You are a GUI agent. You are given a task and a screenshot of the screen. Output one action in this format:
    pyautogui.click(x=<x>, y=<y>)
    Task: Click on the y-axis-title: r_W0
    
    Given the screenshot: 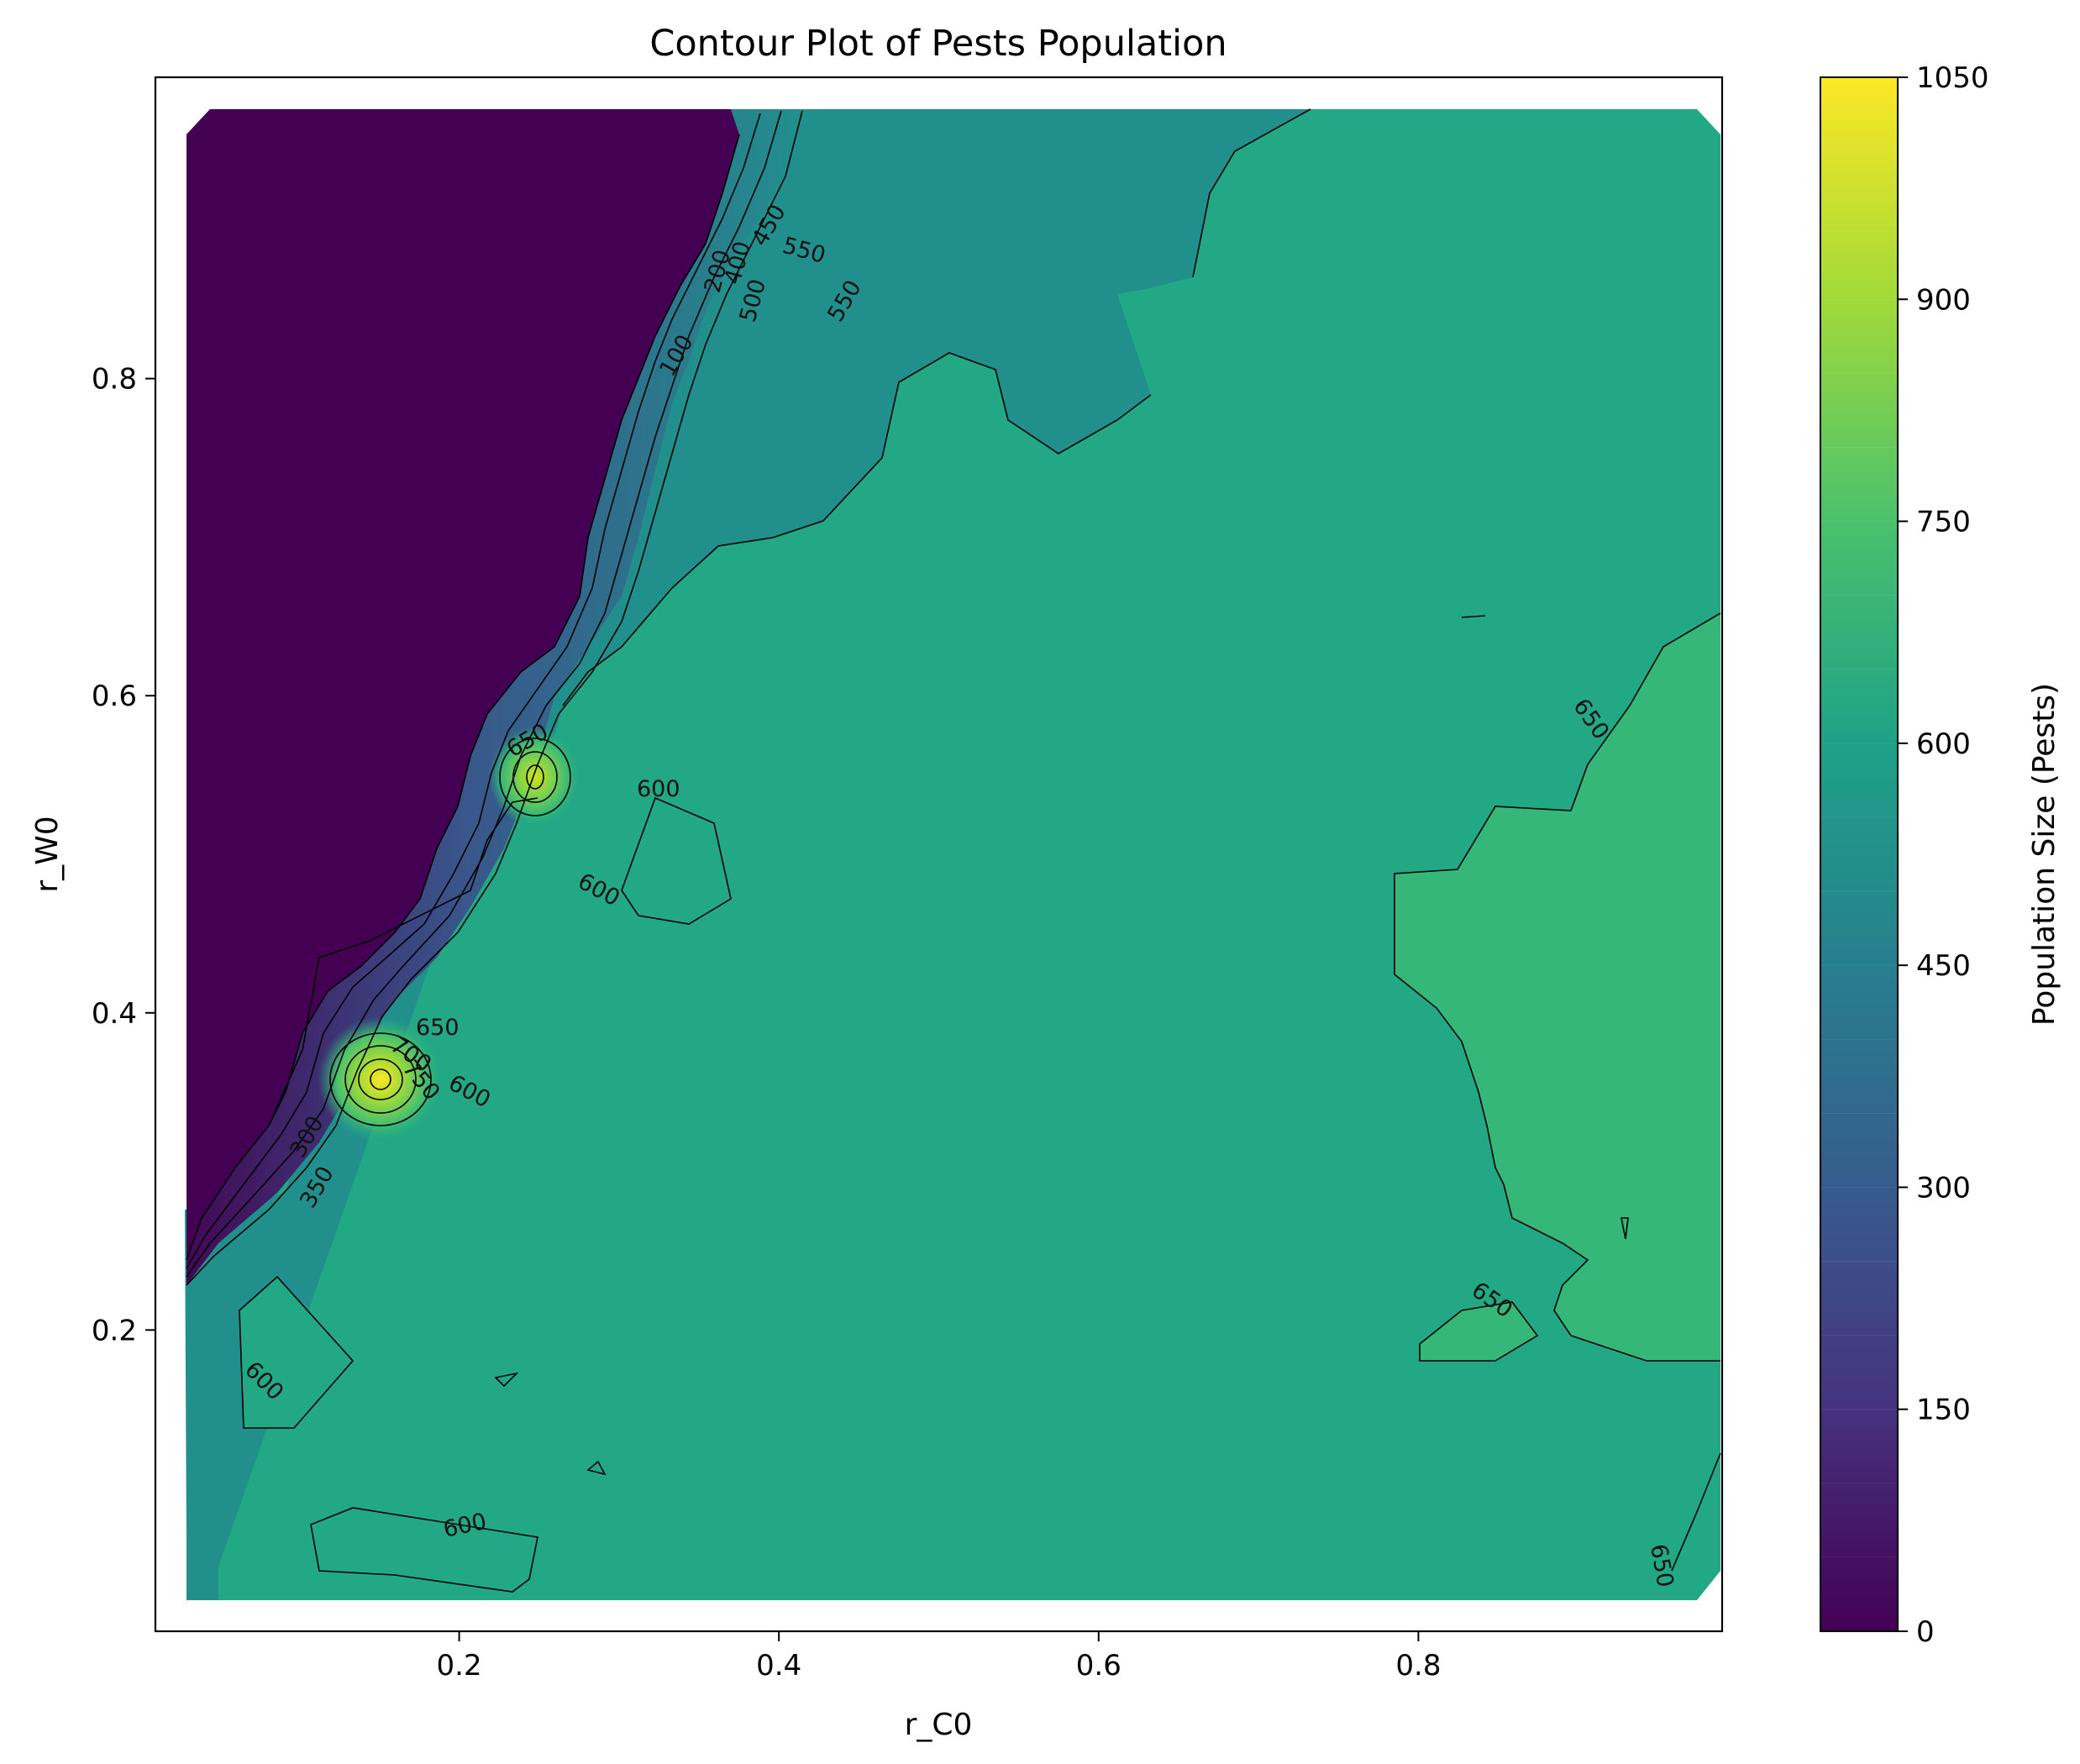 What is the action you would take?
    pyautogui.click(x=47, y=854)
    